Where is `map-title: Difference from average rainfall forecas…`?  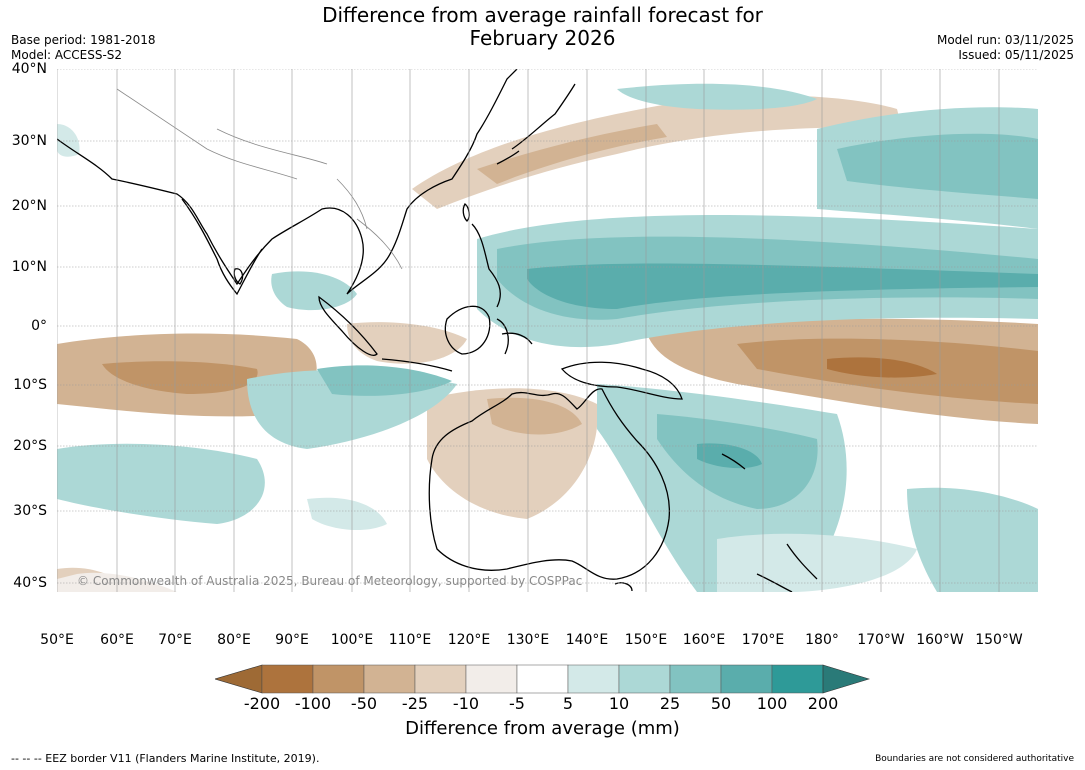
map-title: Difference from average rainfall forecas… is located at coordinates (542, 27).